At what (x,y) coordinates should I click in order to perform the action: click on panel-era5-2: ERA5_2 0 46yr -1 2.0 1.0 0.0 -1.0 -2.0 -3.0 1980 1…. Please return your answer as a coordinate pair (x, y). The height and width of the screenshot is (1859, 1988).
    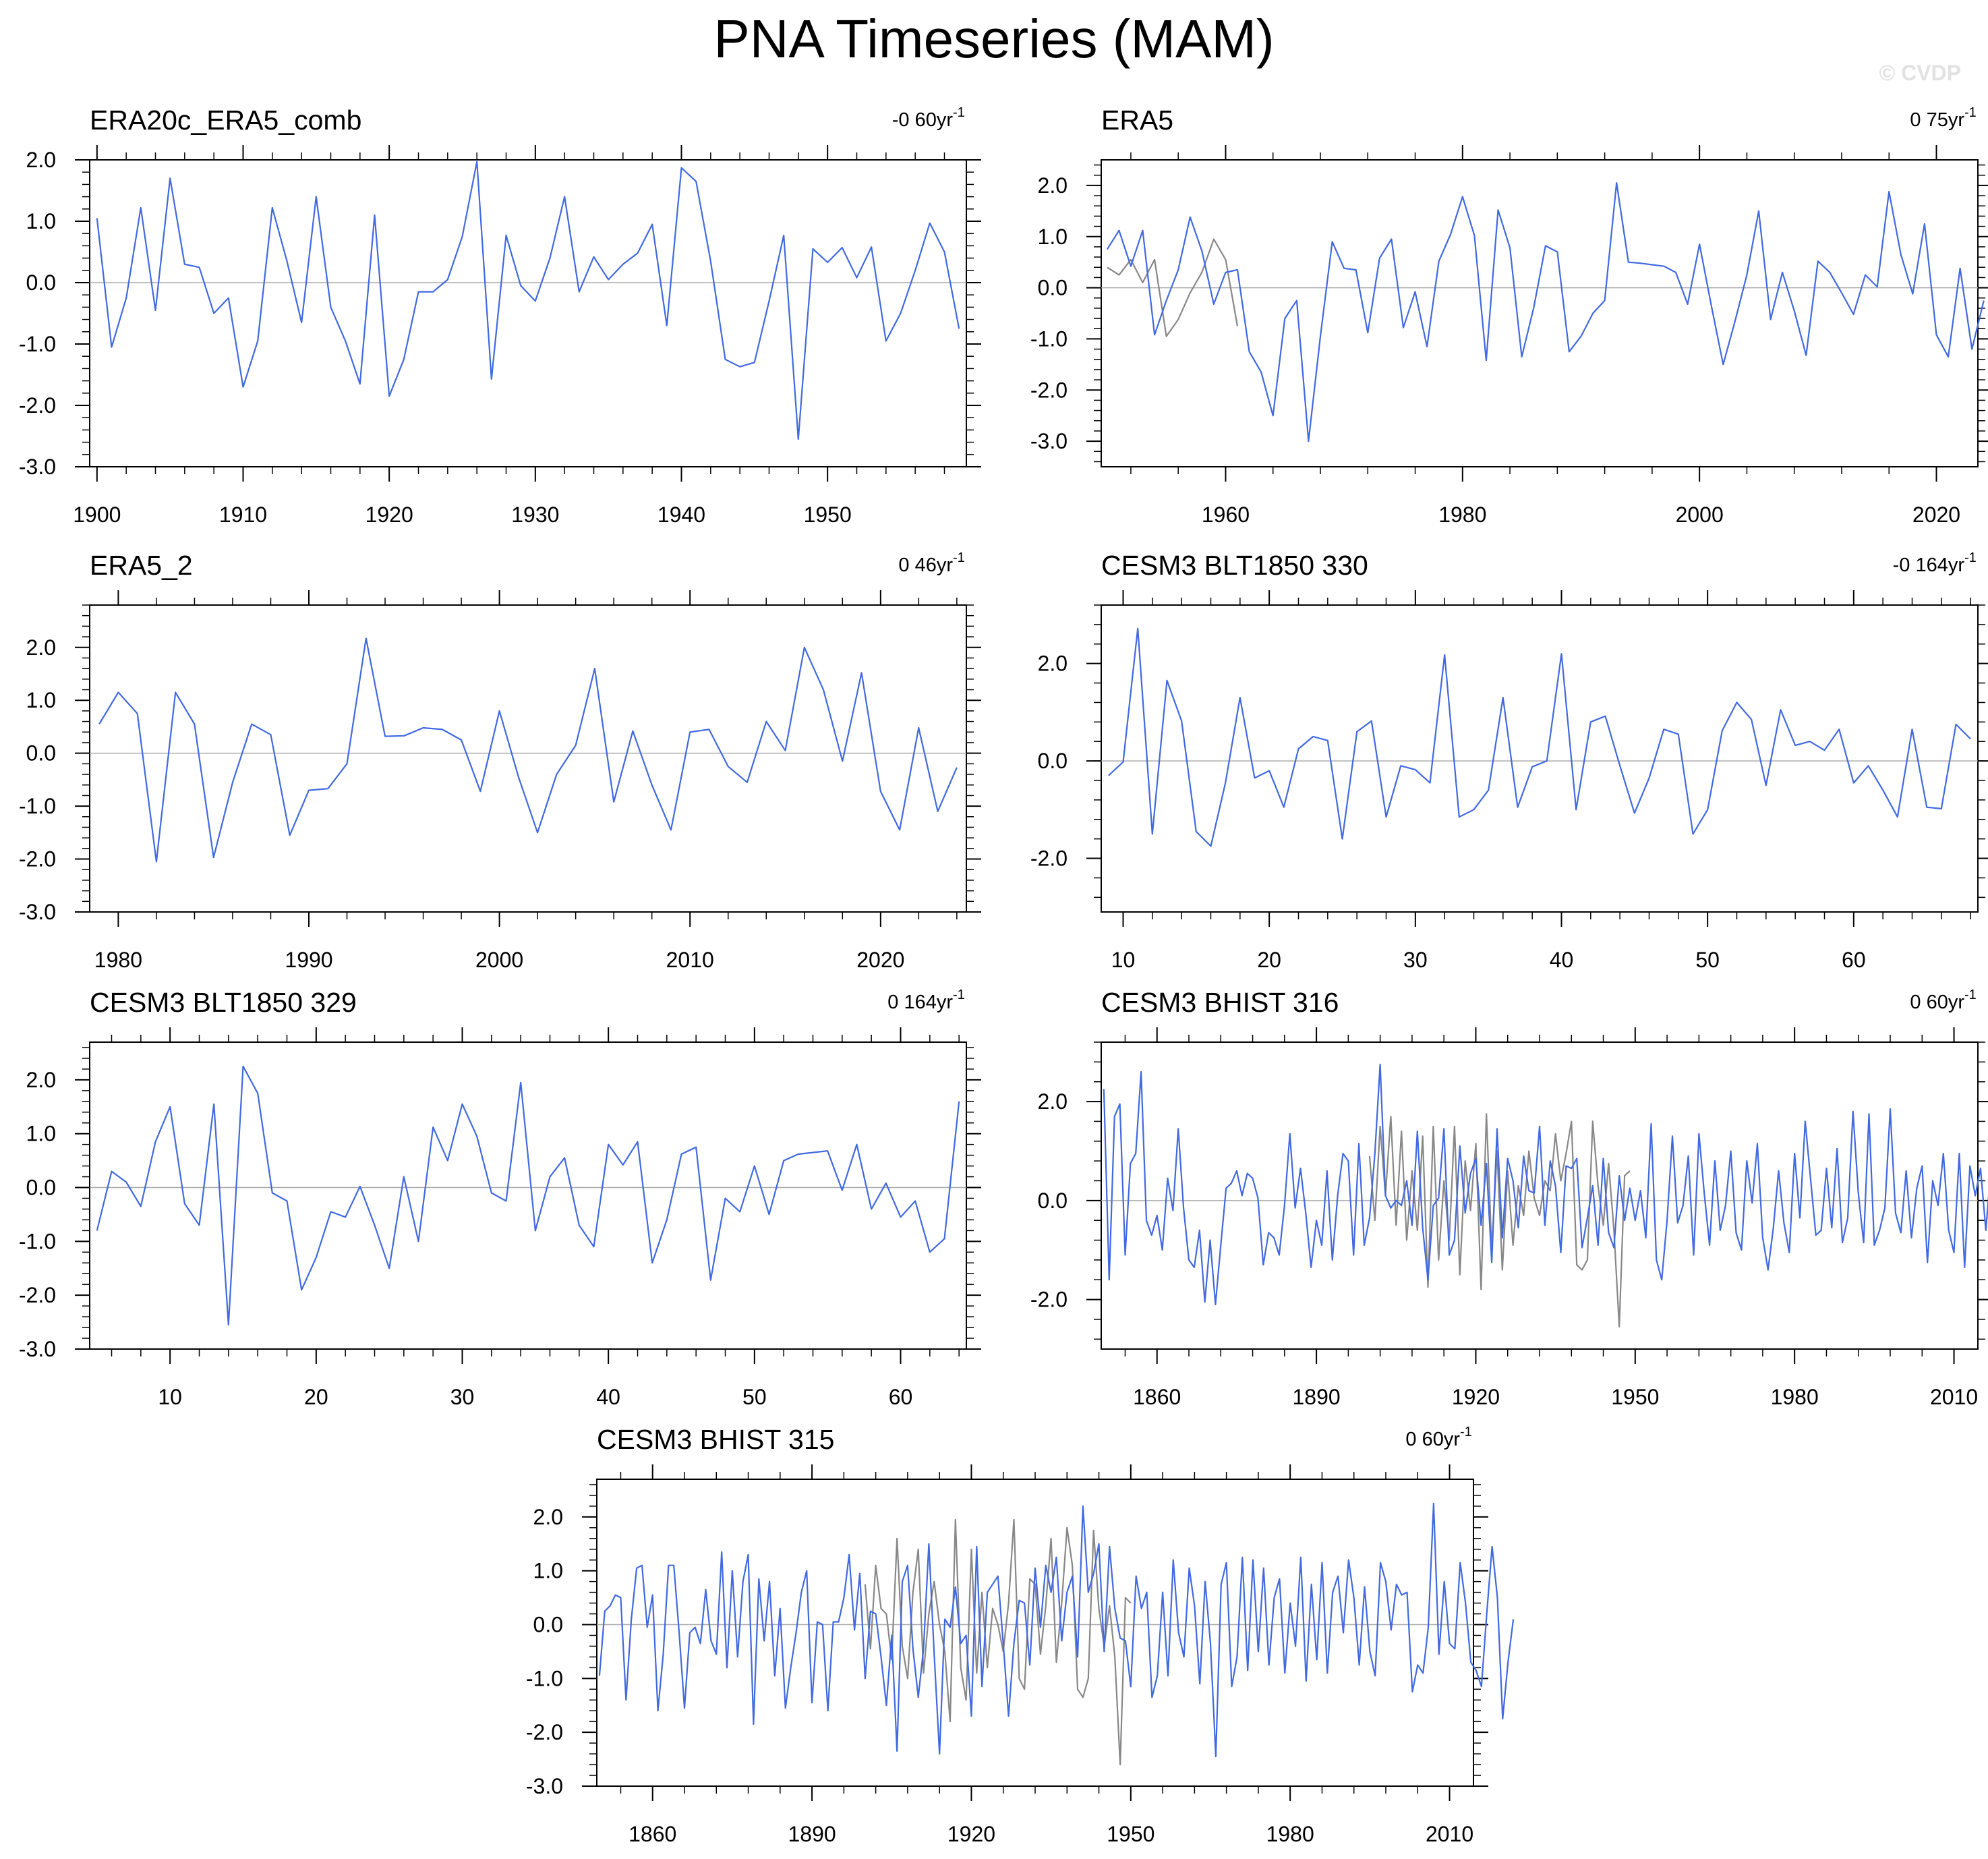
    Looking at the image, I should click on (500, 761).